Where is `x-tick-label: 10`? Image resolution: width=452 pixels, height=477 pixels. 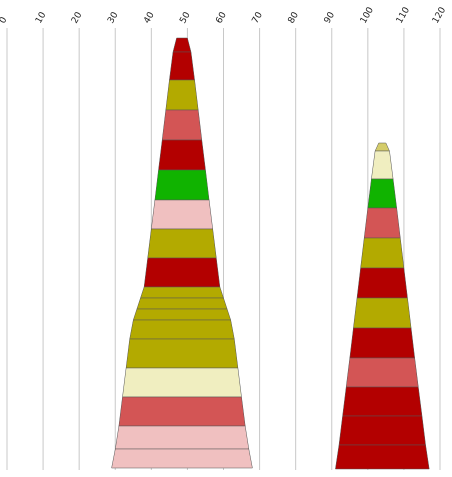 x-tick-label: 10 is located at coordinates (41, 17).